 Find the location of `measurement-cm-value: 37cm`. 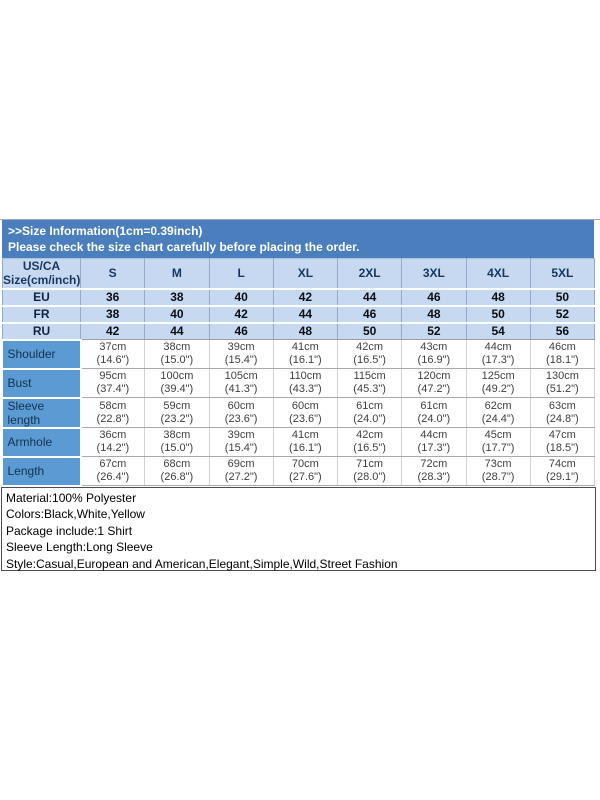

measurement-cm-value: 37cm is located at coordinates (113, 347).